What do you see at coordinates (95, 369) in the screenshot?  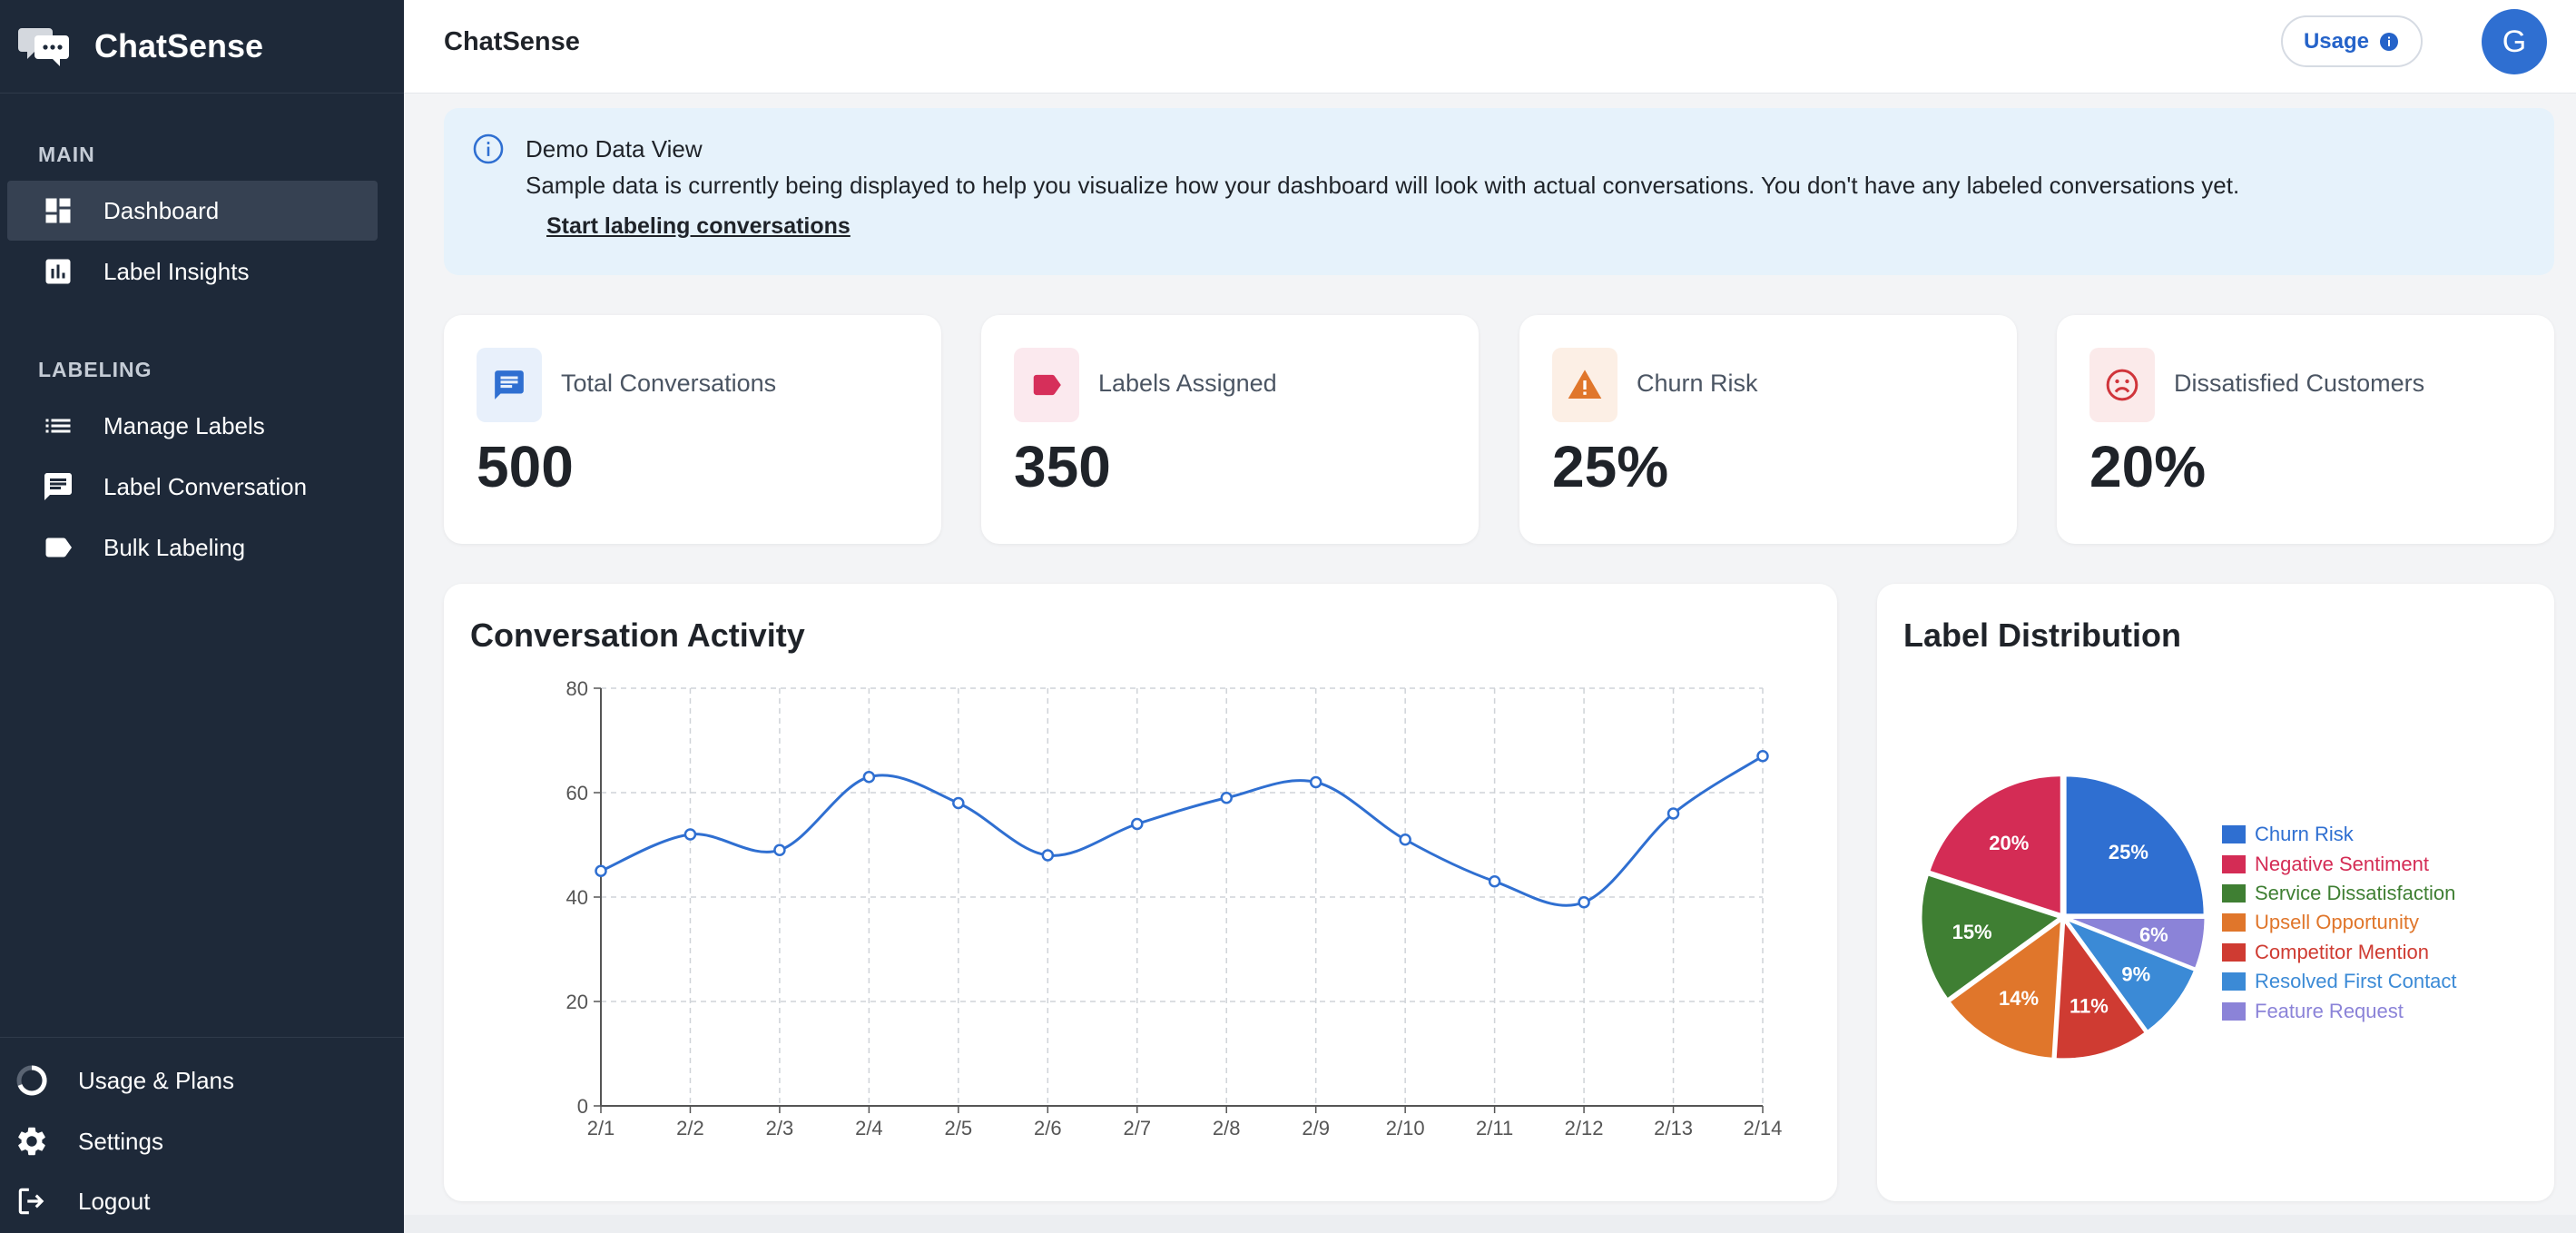 I see `section-title-labeling: LABELING` at bounding box center [95, 369].